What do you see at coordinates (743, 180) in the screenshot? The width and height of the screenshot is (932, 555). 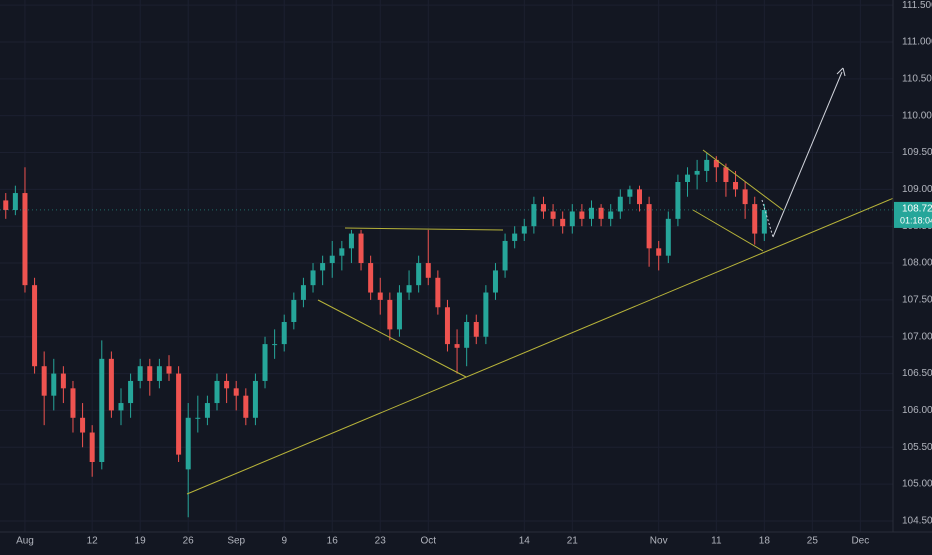 I see `wedge-upper` at bounding box center [743, 180].